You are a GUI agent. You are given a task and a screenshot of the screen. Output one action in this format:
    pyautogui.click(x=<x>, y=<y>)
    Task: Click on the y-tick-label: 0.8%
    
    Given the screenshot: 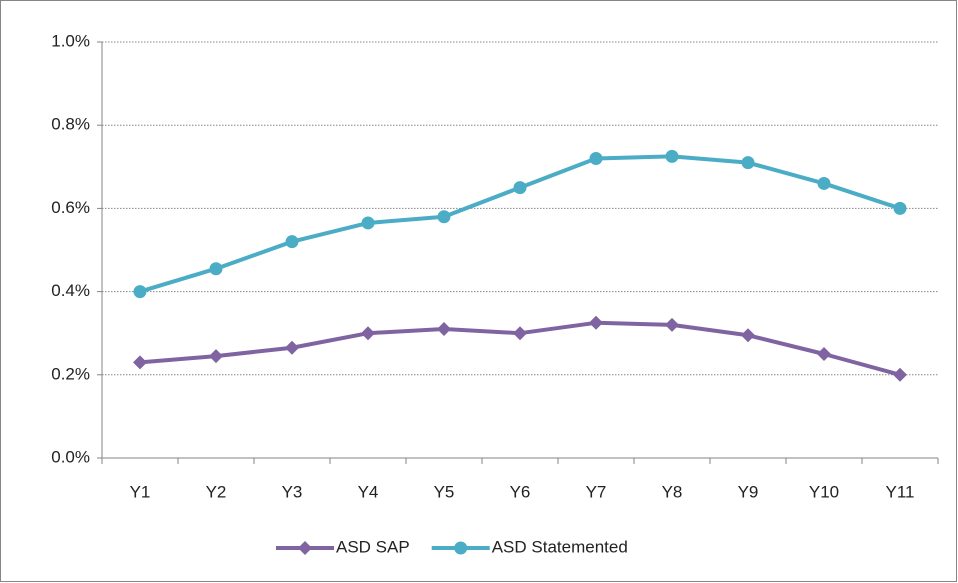 What is the action you would take?
    pyautogui.click(x=70, y=124)
    